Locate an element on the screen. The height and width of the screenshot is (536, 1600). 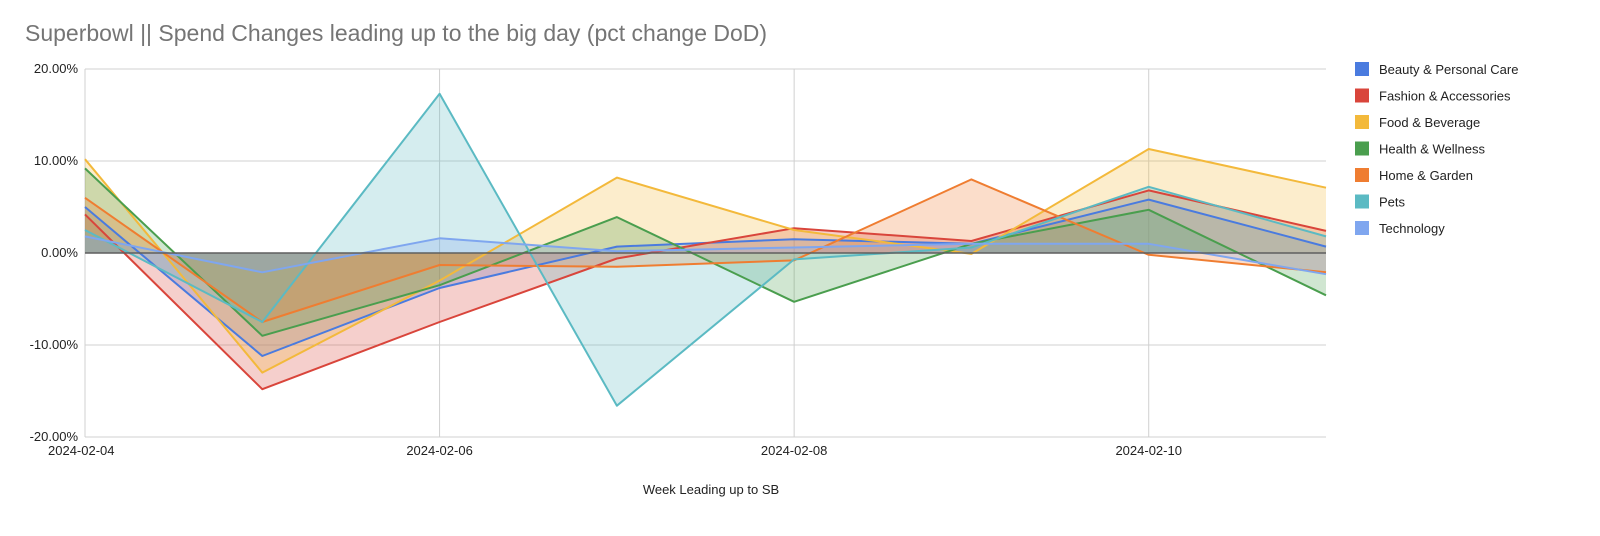
legend-item: Home & Garden is located at coordinates (1414, 175).